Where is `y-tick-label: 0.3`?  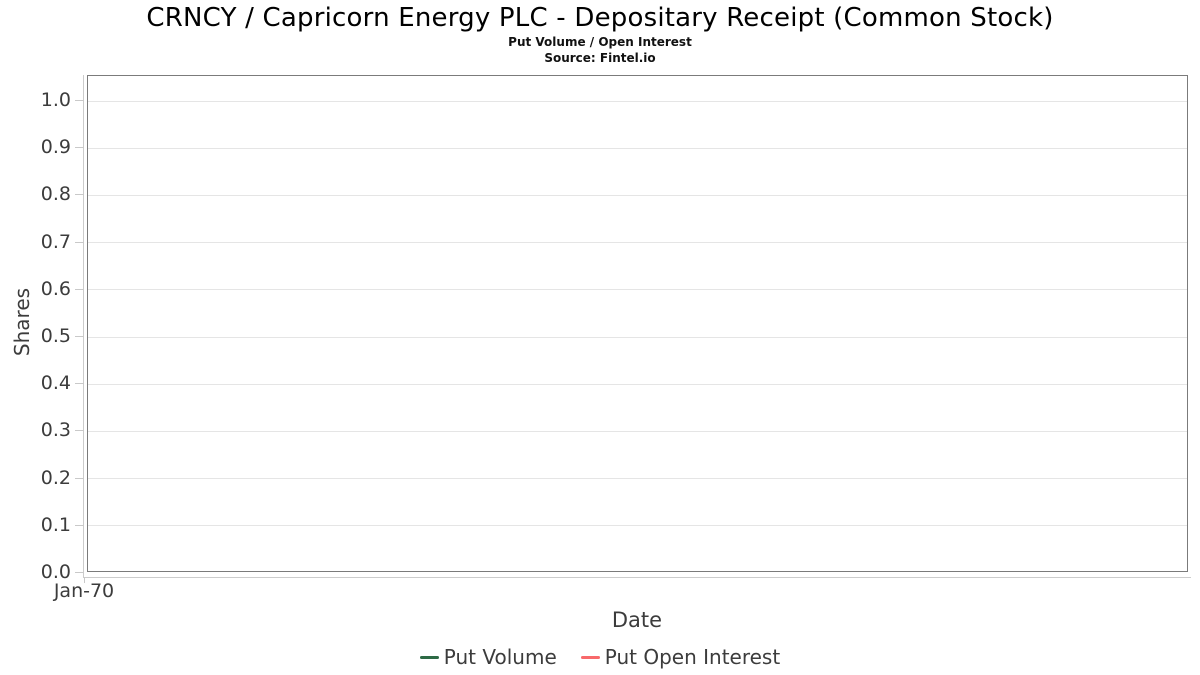 y-tick-label: 0.3 is located at coordinates (55, 430).